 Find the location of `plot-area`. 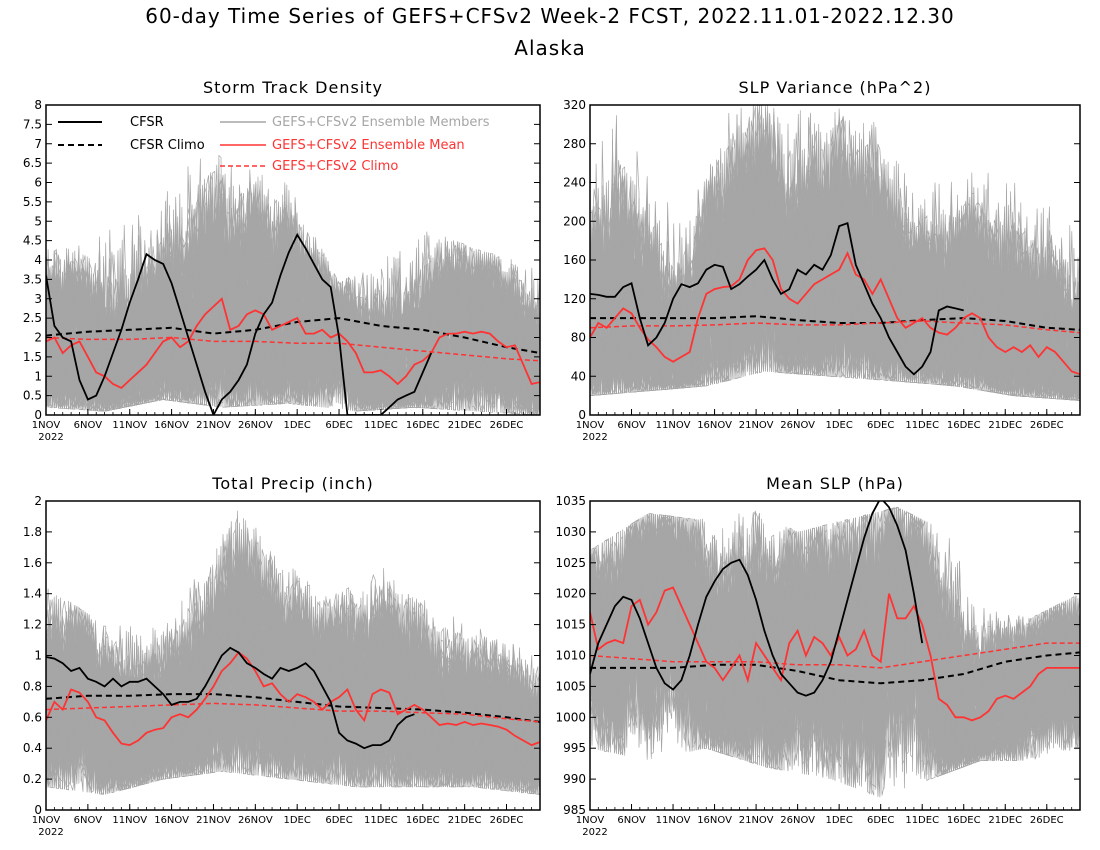

plot-area is located at coordinates (293, 284).